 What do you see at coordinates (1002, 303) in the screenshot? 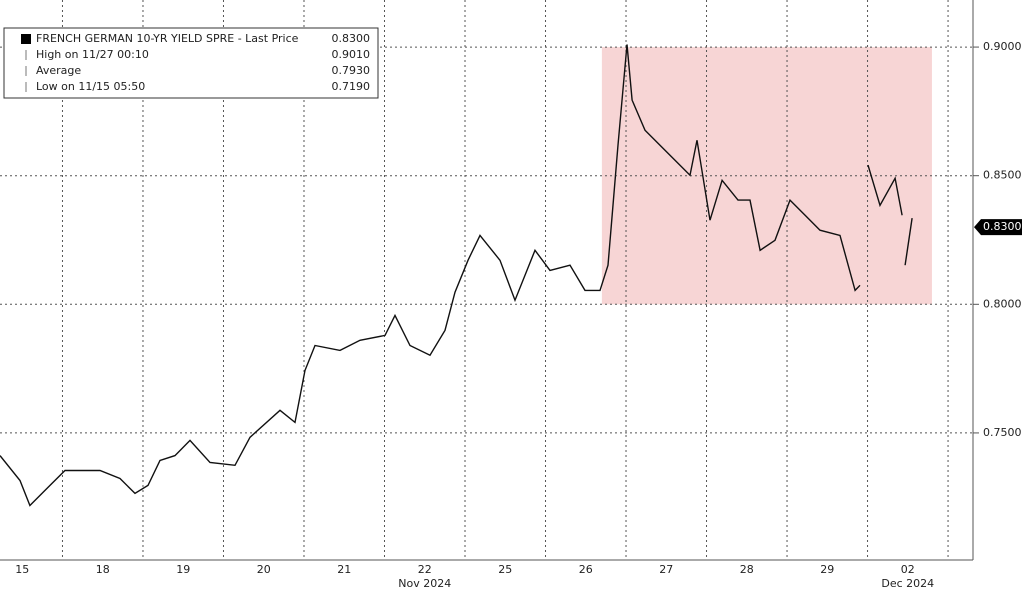
I see `y-tick-label: 0.8000` at bounding box center [1002, 303].